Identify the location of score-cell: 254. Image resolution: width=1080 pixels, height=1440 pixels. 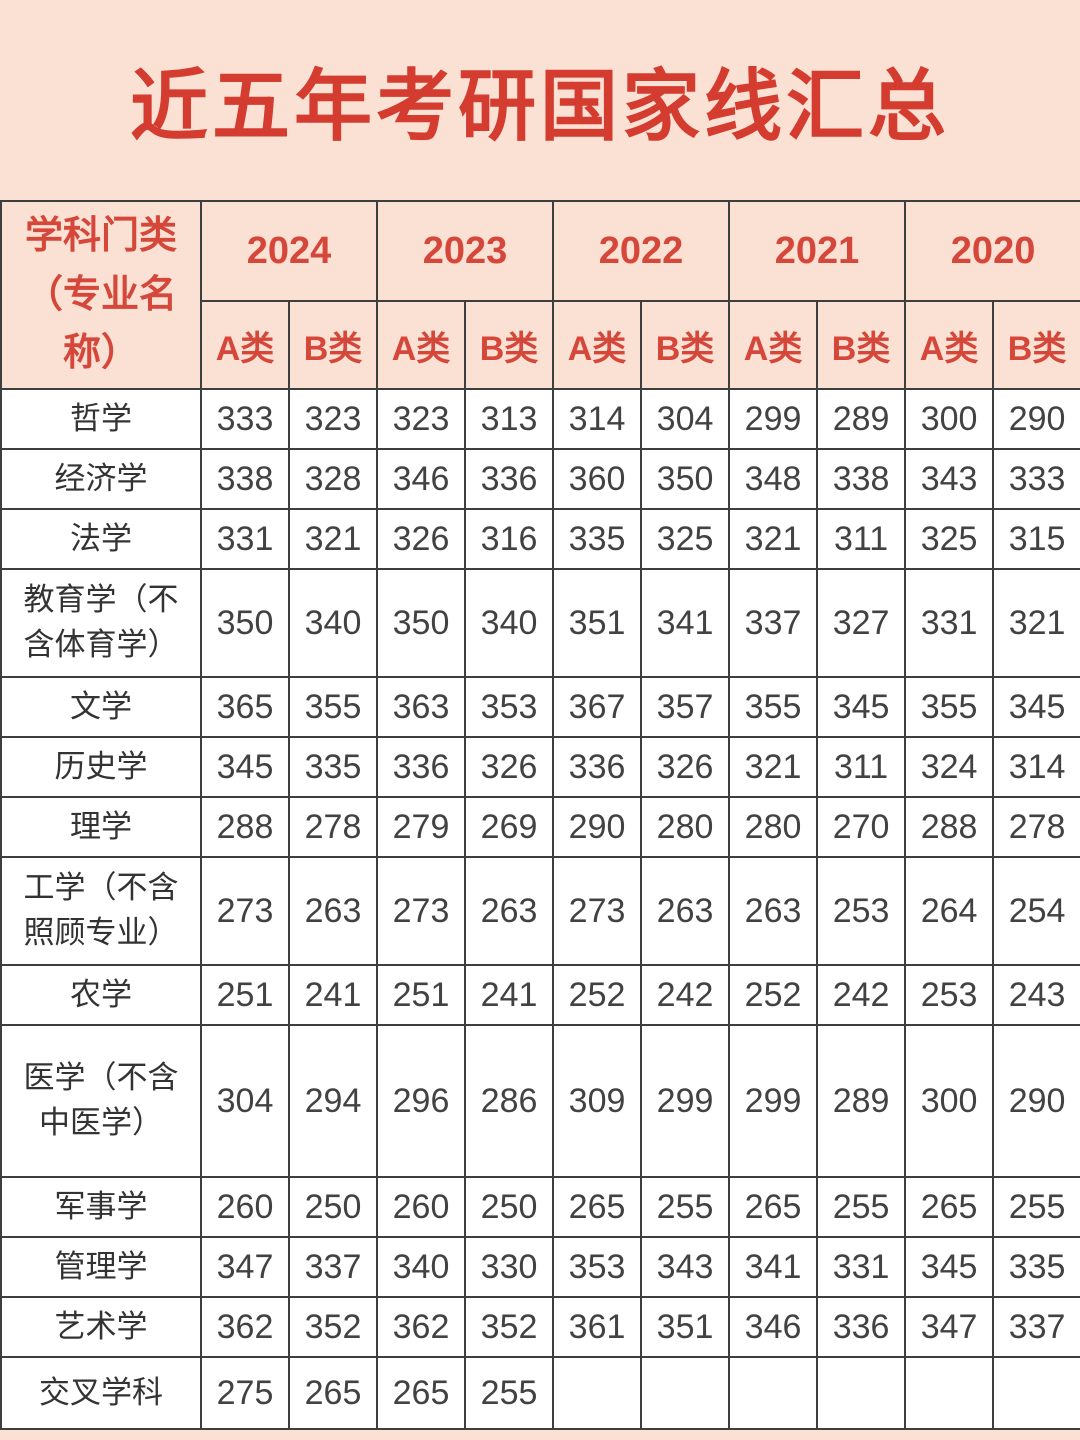
(1036, 911).